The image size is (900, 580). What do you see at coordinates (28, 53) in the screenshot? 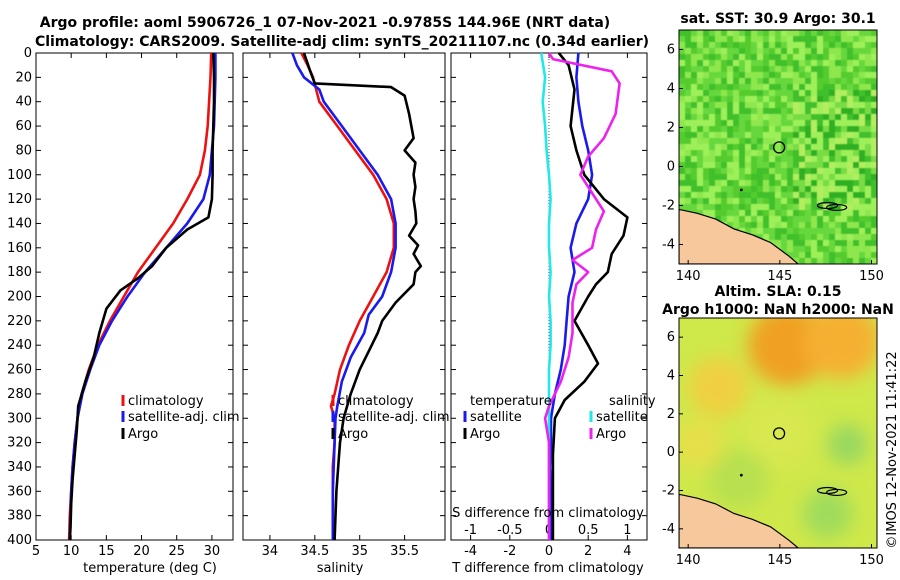
I see `y-tick-label: 0` at bounding box center [28, 53].